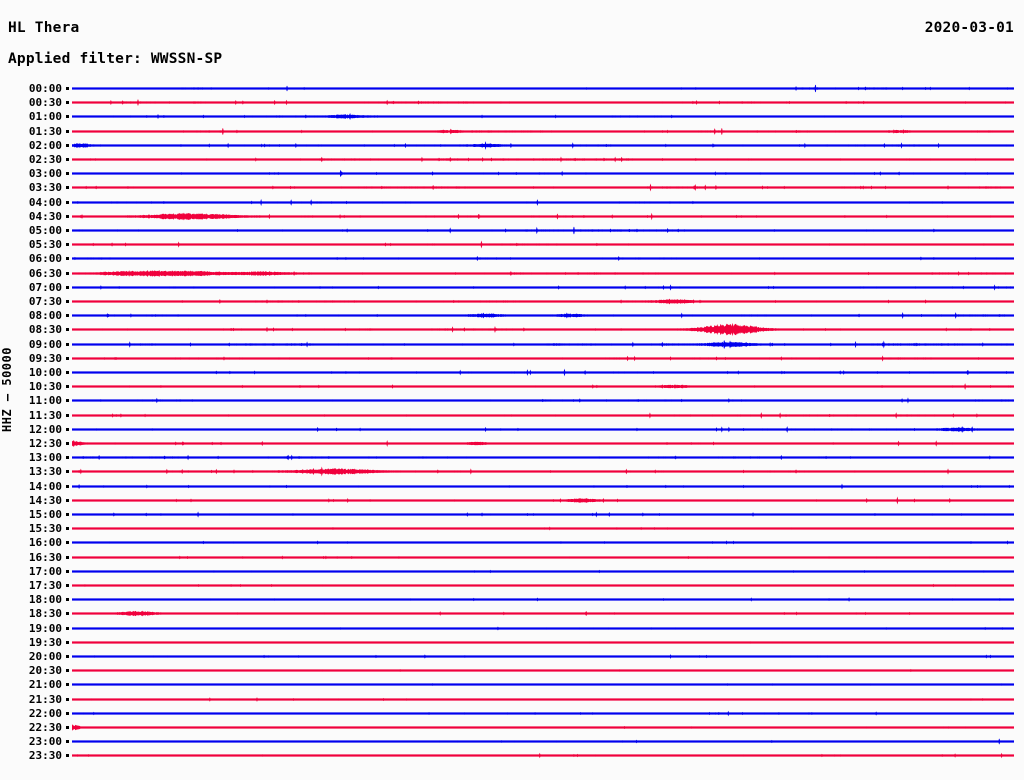 The image size is (1024, 780). What do you see at coordinates (969, 28) in the screenshot?
I see `record-date: 2020-03-01` at bounding box center [969, 28].